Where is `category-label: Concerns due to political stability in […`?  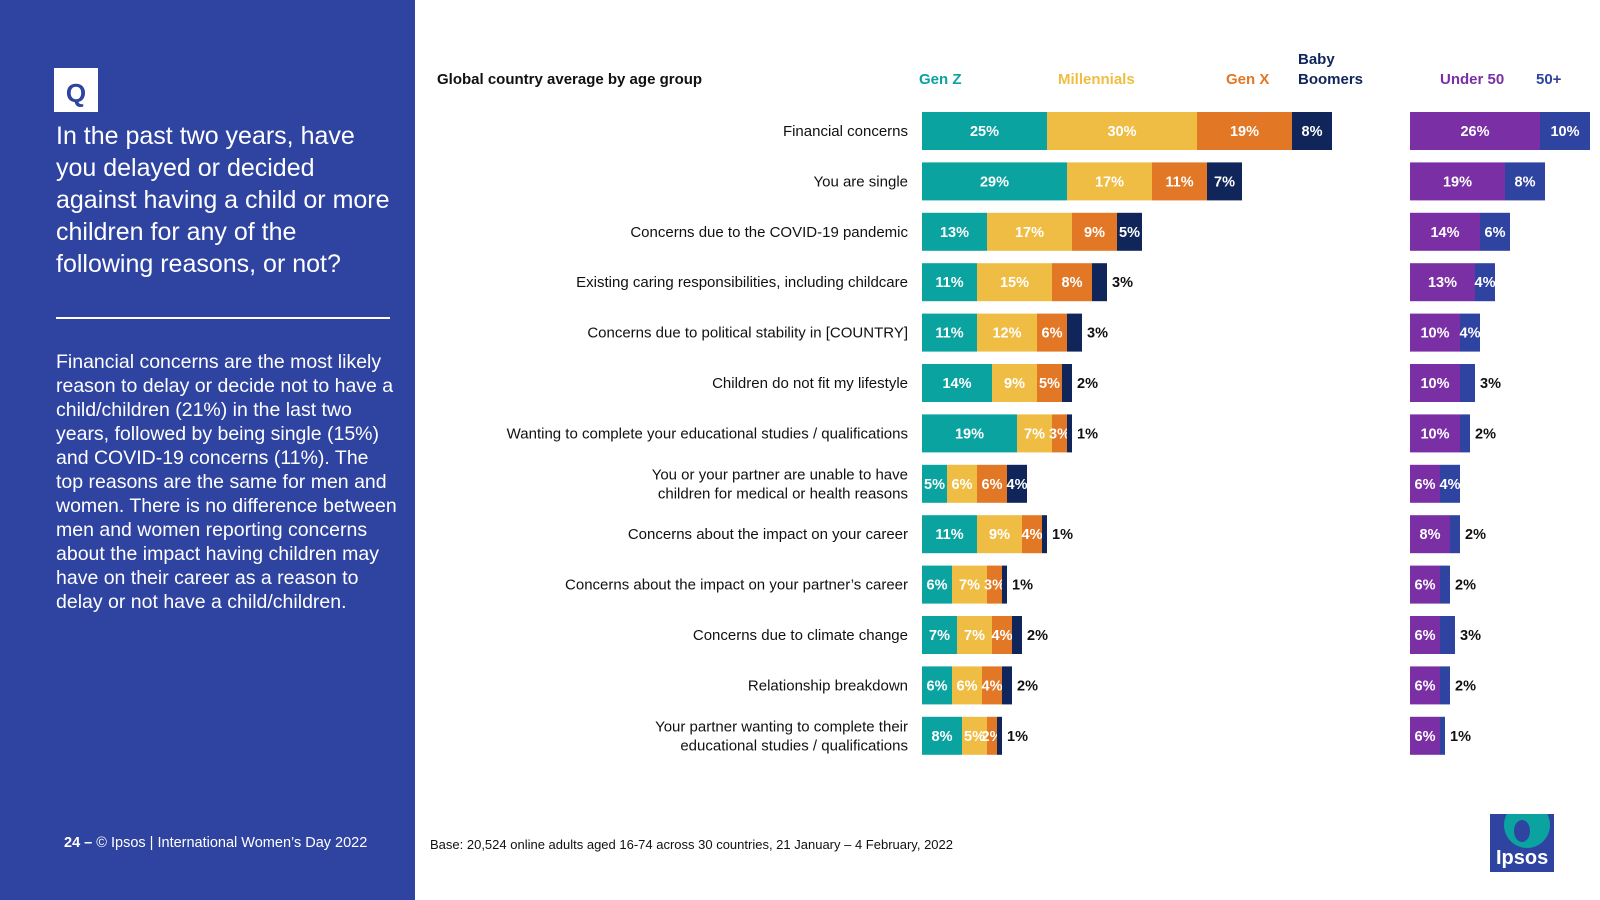 category-label: Concerns due to political stability in [… is located at coordinates (747, 333).